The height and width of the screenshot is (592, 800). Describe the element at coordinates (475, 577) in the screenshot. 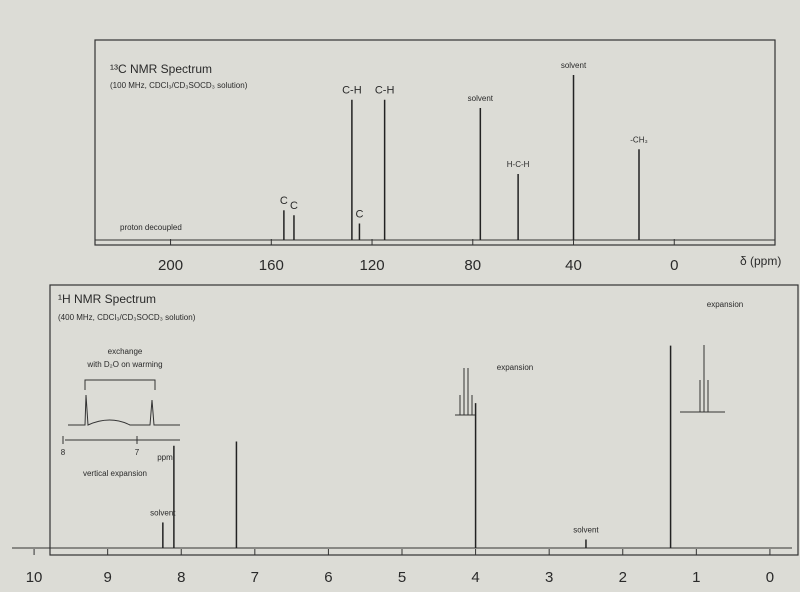

I see `x-tick-label: 4` at that location.